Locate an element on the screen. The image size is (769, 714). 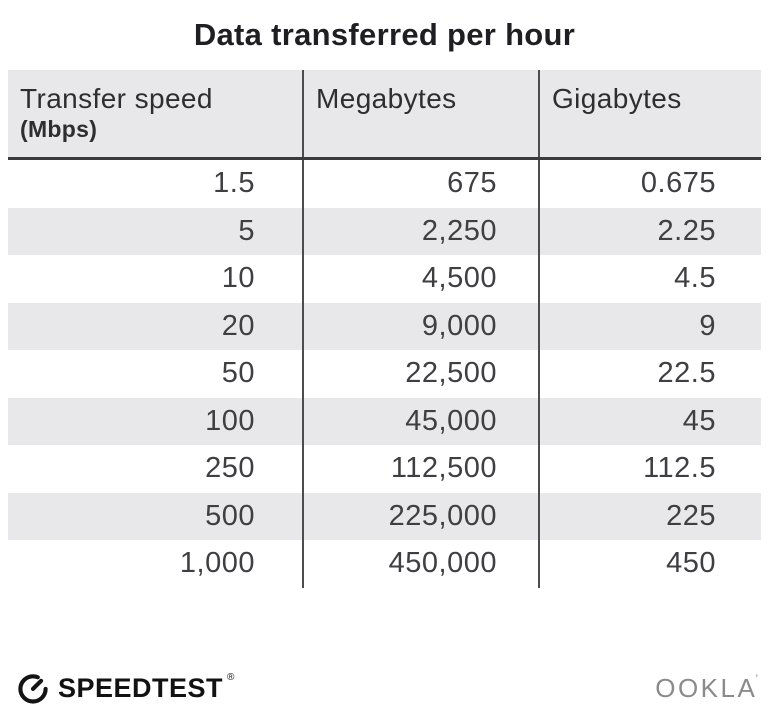
cell: 2.25 is located at coordinates (649, 231).